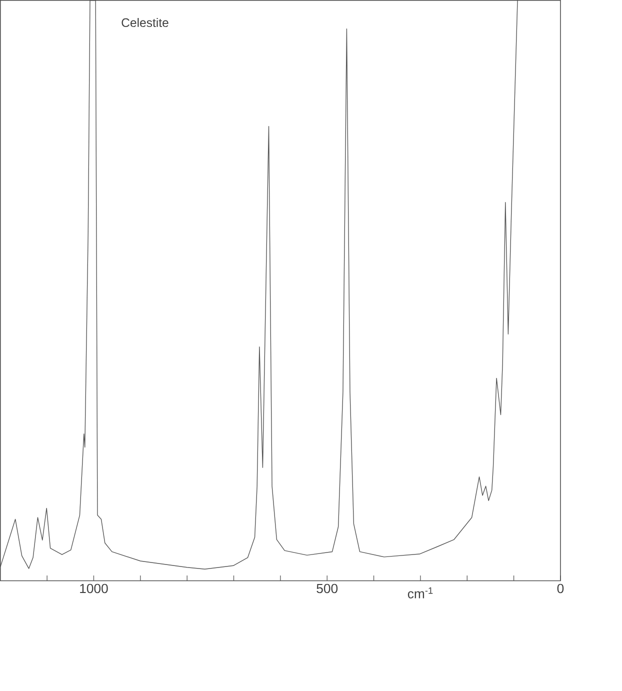 The image size is (622, 691). What do you see at coordinates (420, 592) in the screenshot?
I see `x-axis-title: cm$^{-1}$` at bounding box center [420, 592].